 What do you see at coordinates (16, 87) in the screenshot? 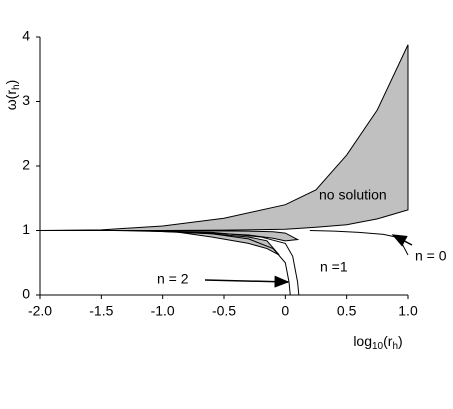
I see `y-label-part: h` at bounding box center [16, 87].